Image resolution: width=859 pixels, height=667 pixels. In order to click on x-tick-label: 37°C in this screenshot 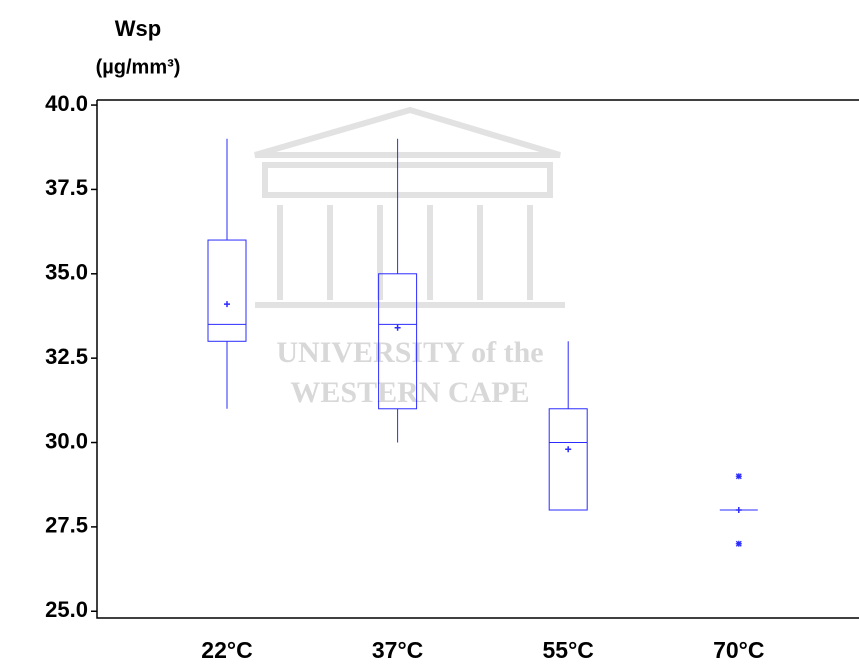, I will do `click(397, 650)`.